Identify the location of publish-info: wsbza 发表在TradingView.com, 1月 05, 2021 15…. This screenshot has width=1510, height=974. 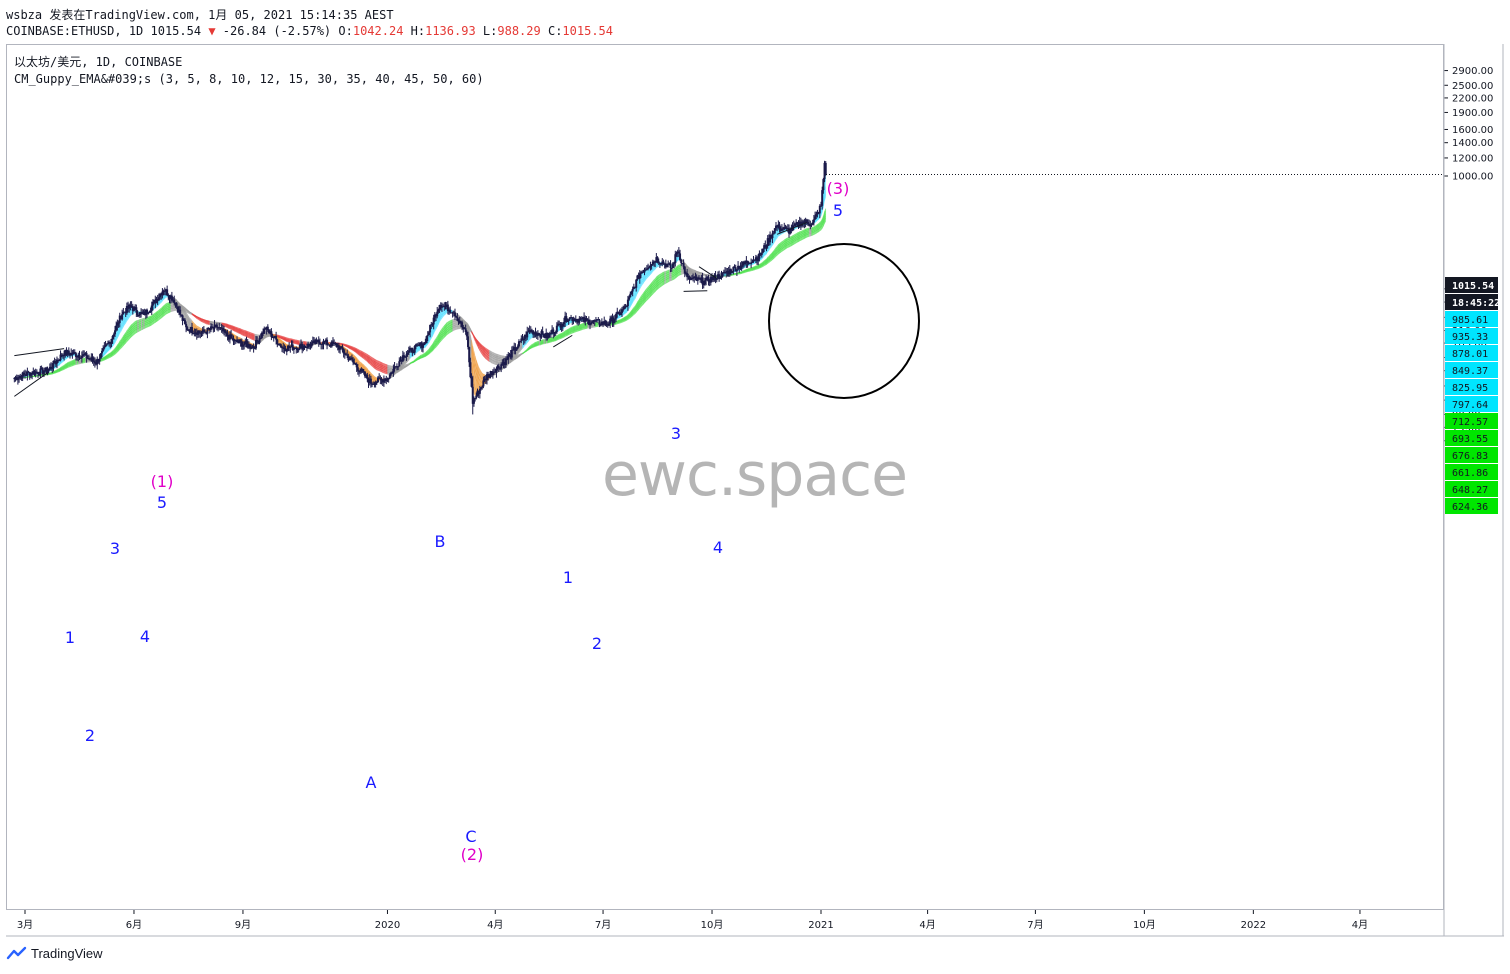
(200, 15).